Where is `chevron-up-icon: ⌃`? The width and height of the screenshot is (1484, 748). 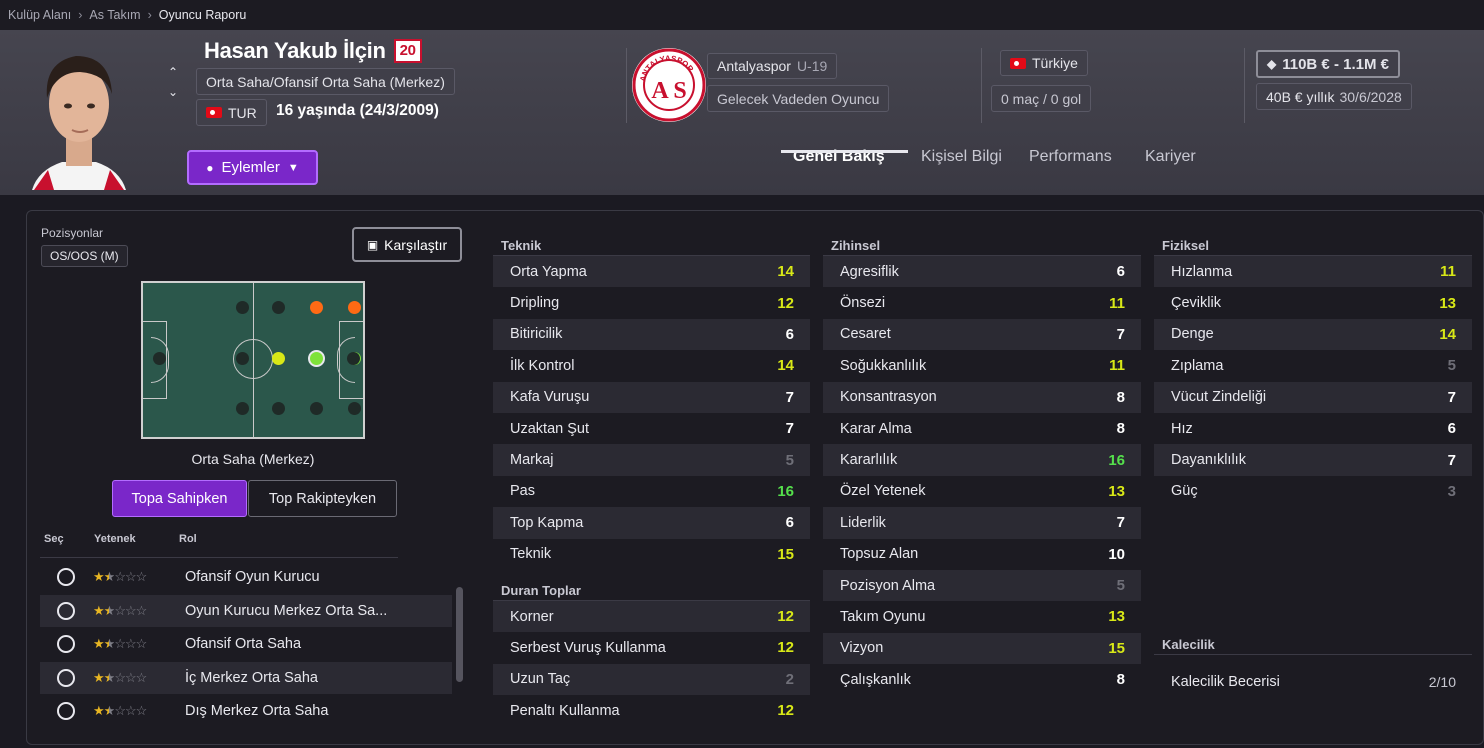 chevron-up-icon: ⌃ is located at coordinates (173, 72).